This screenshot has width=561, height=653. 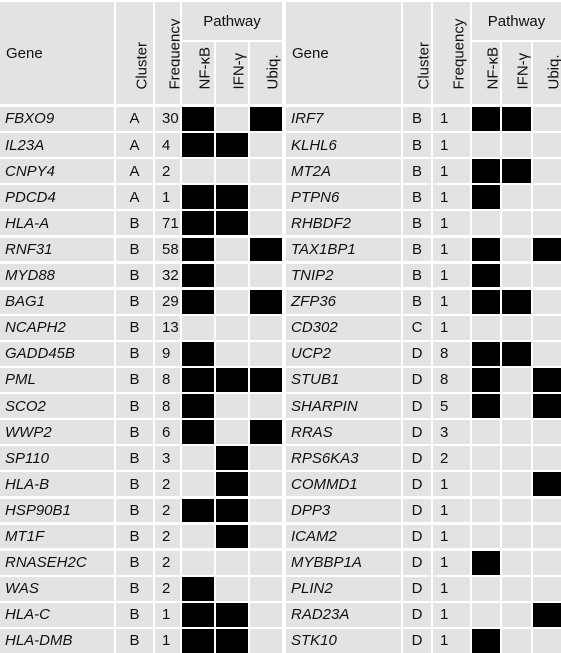 What do you see at coordinates (57, 562) in the screenshot?
I see `gene-cell: RNASEH2C` at bounding box center [57, 562].